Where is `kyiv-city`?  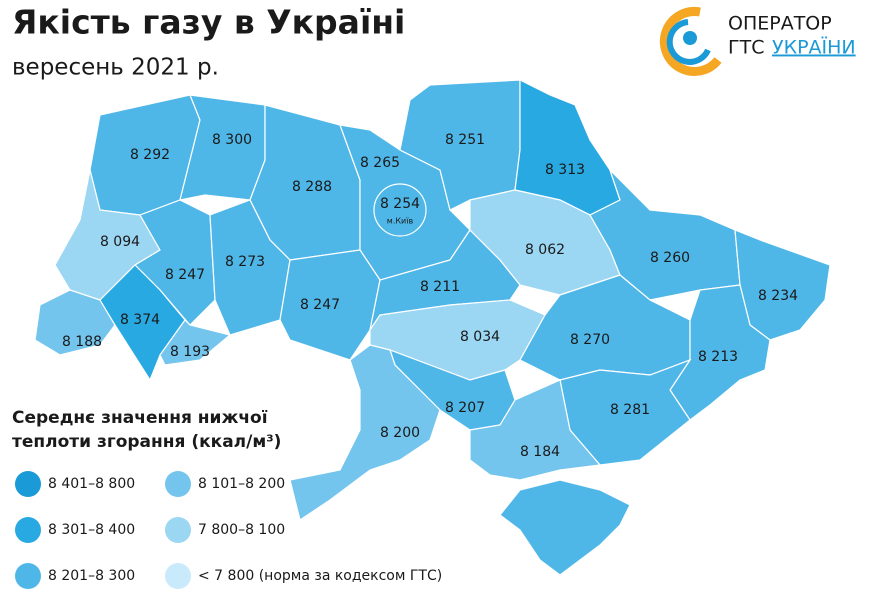 kyiv-city is located at coordinates (400, 210).